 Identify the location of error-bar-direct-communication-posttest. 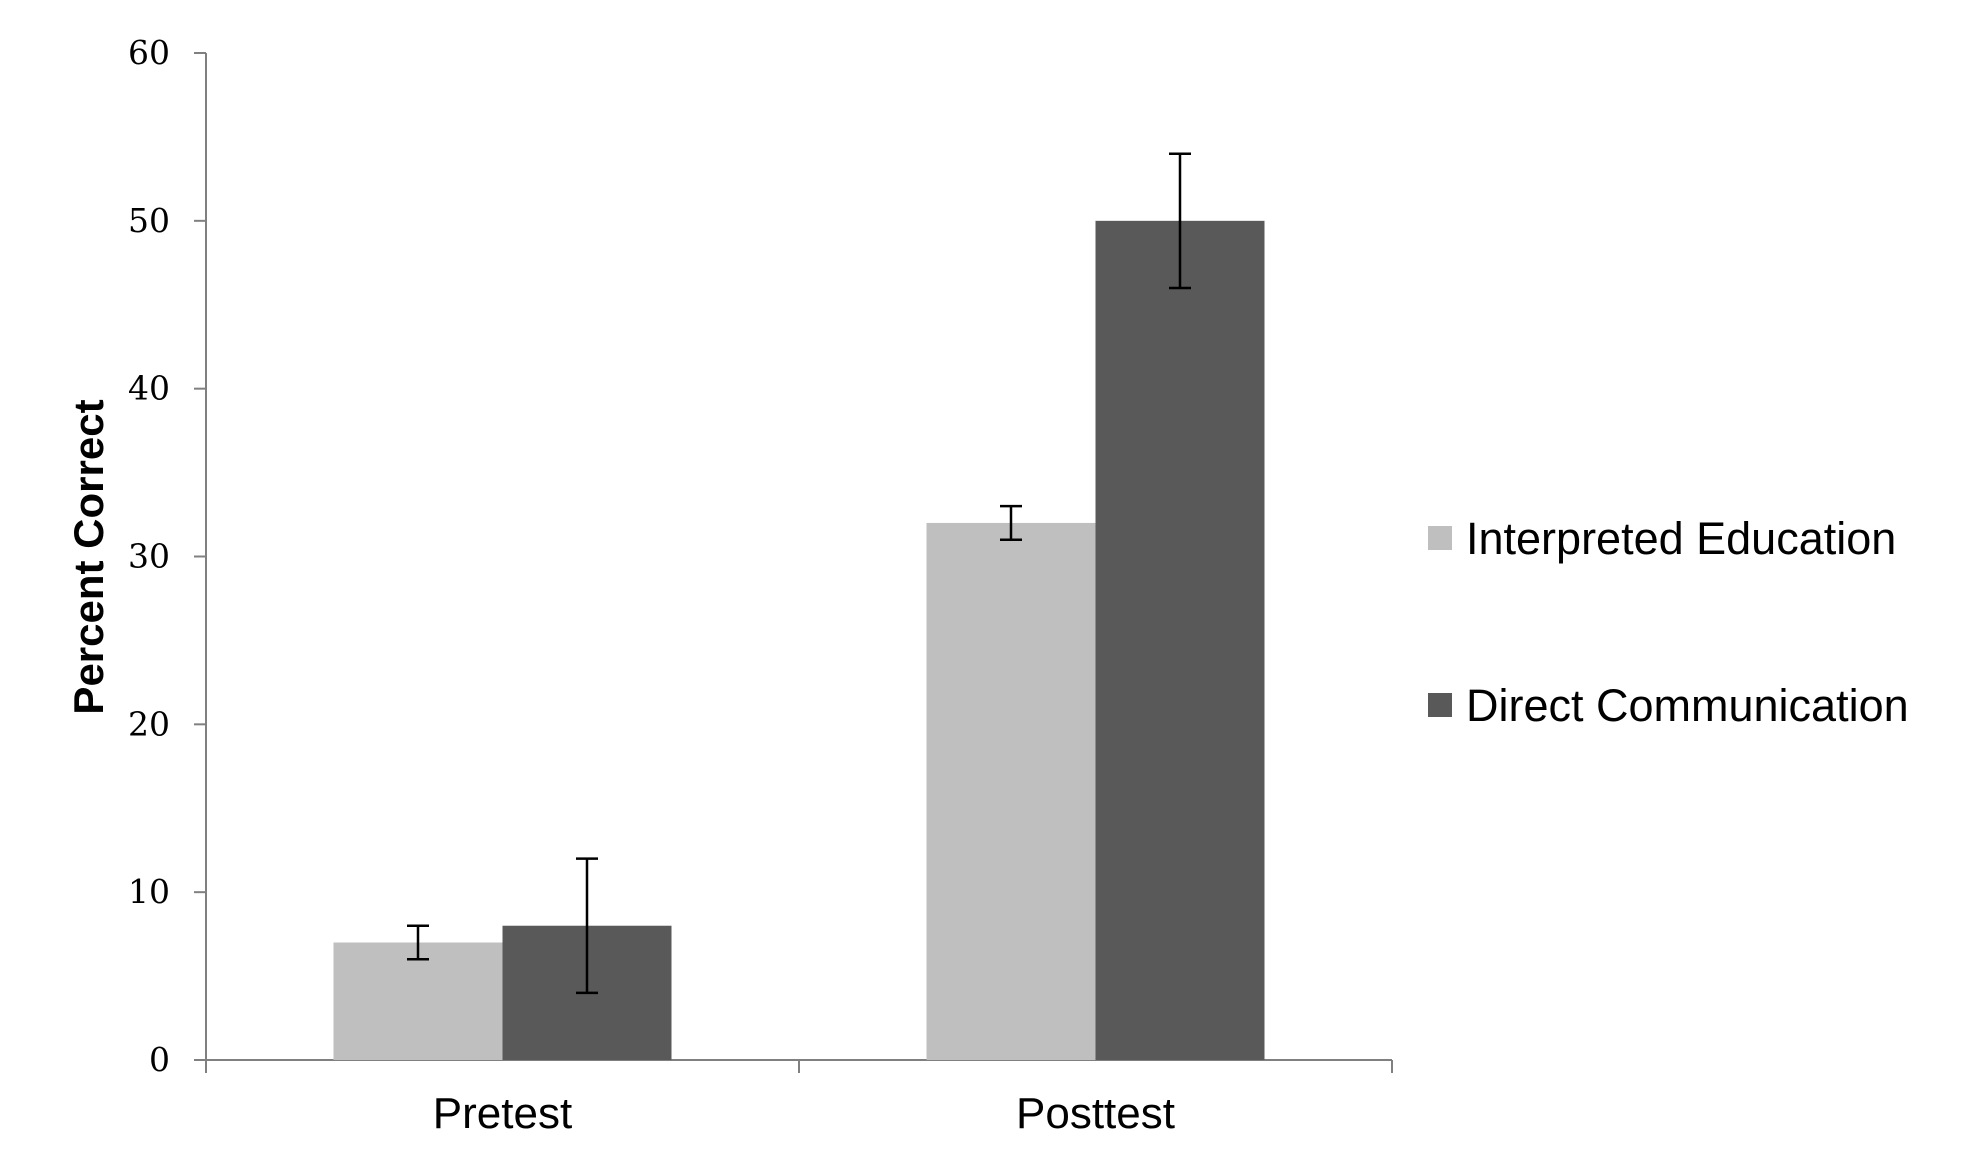
(1180, 221).